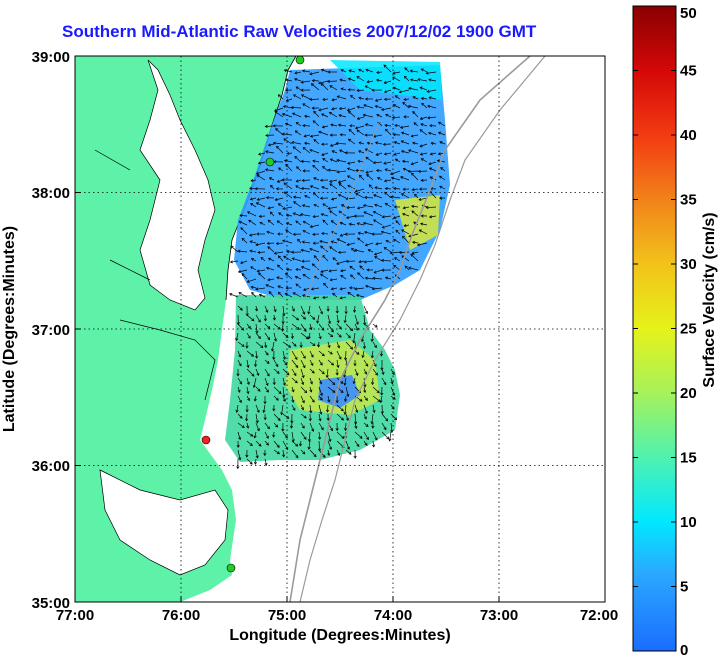 The image size is (724, 659). Describe the element at coordinates (339, 635) in the screenshot. I see `x-axis-label: Longitude (Degrees:Minutes)` at that location.